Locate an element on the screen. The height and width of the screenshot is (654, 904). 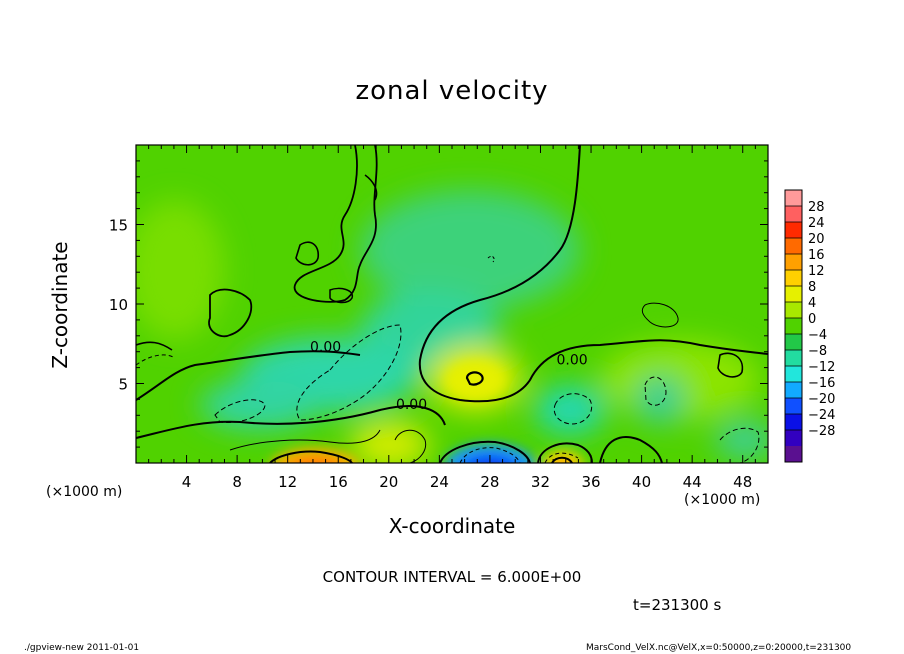
x-tick-label: 24 is located at coordinates (439, 482).